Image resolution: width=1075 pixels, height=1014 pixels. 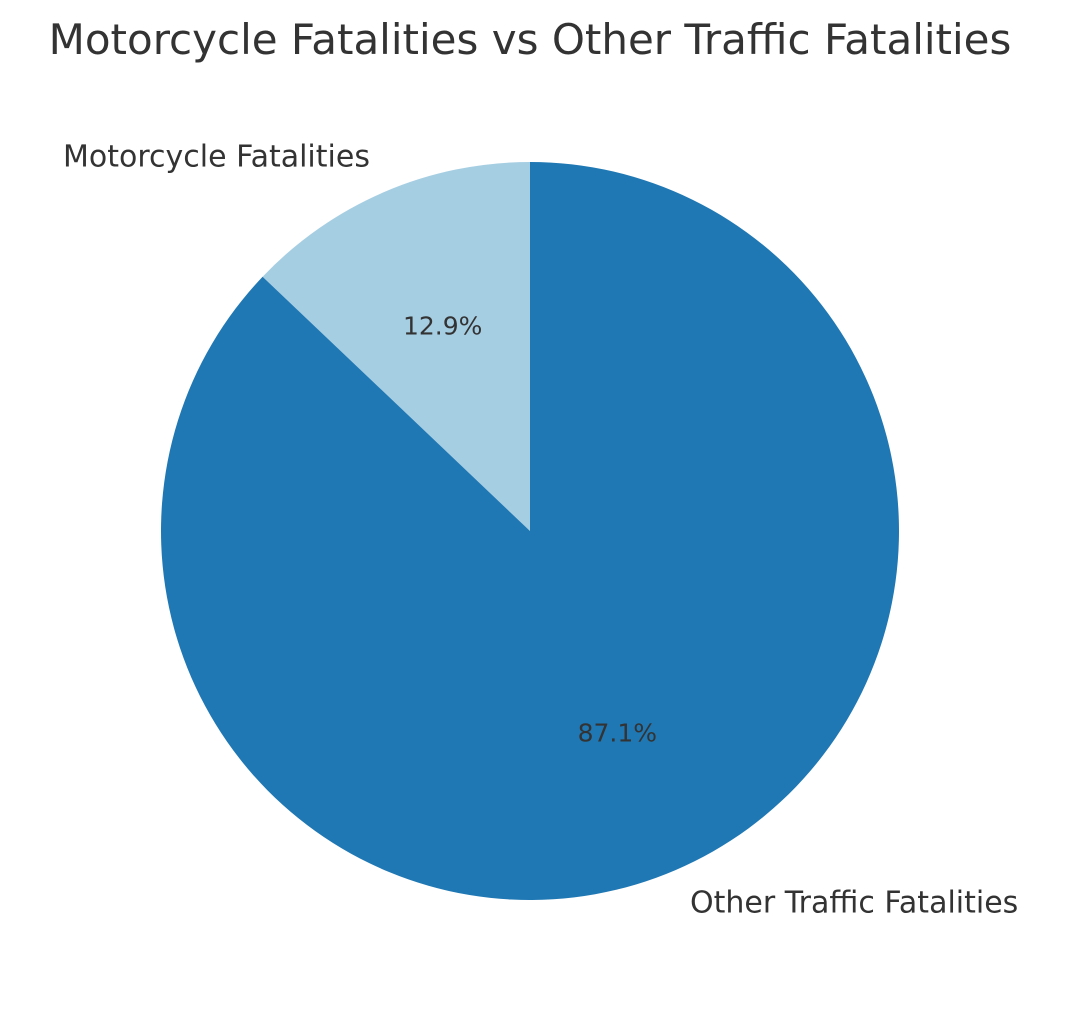 What do you see at coordinates (854, 903) in the screenshot?
I see `slice-label: Other Traffic Fatalities` at bounding box center [854, 903].